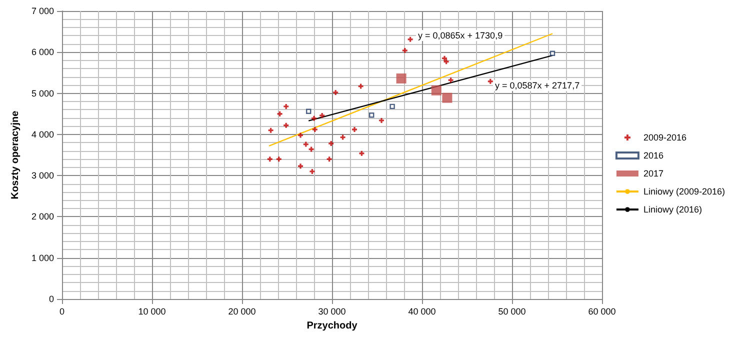 This screenshot has height=347, width=738. Describe the element at coordinates (51, 299) in the screenshot. I see `y-tick-label: 0` at that location.